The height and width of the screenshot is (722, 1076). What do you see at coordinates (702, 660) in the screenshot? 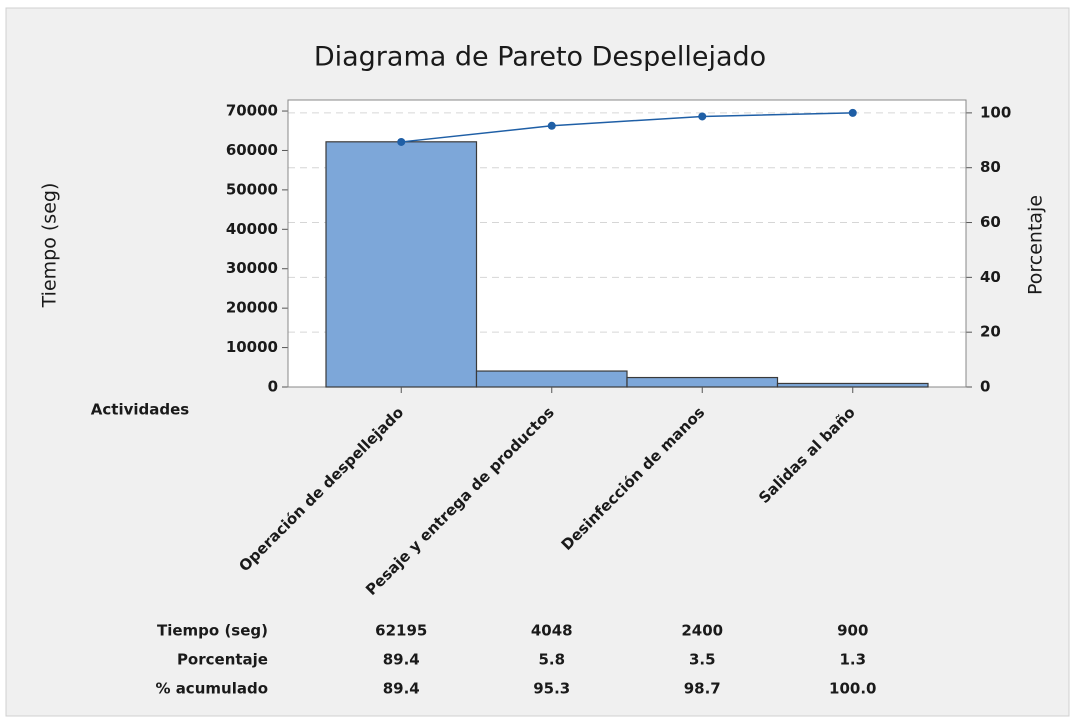
I see `table-cell: 3.5` at bounding box center [702, 660].